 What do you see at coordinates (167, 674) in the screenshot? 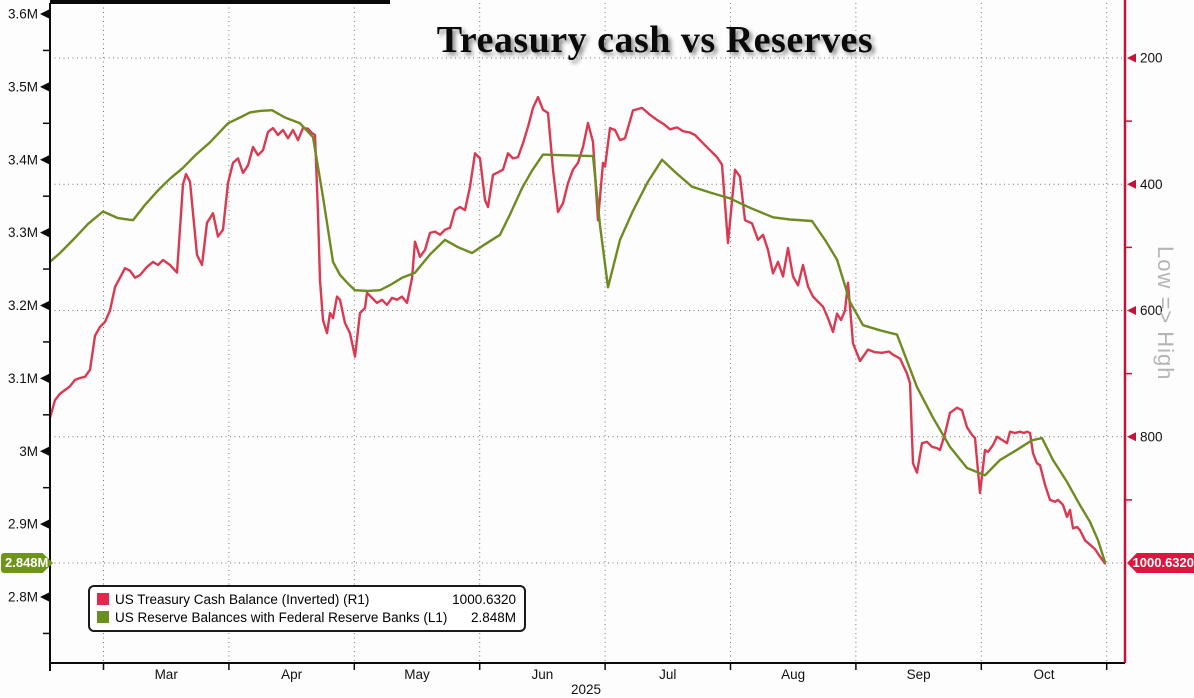
I see `x-axis-month-label: Mar` at bounding box center [167, 674].